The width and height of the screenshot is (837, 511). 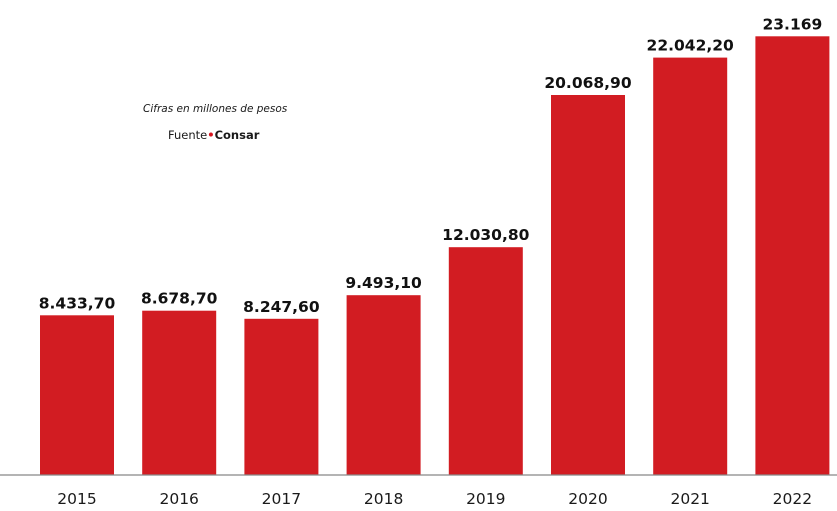 What do you see at coordinates (77, 303) in the screenshot?
I see `bar-value-label-2015: 8.433,70` at bounding box center [77, 303].